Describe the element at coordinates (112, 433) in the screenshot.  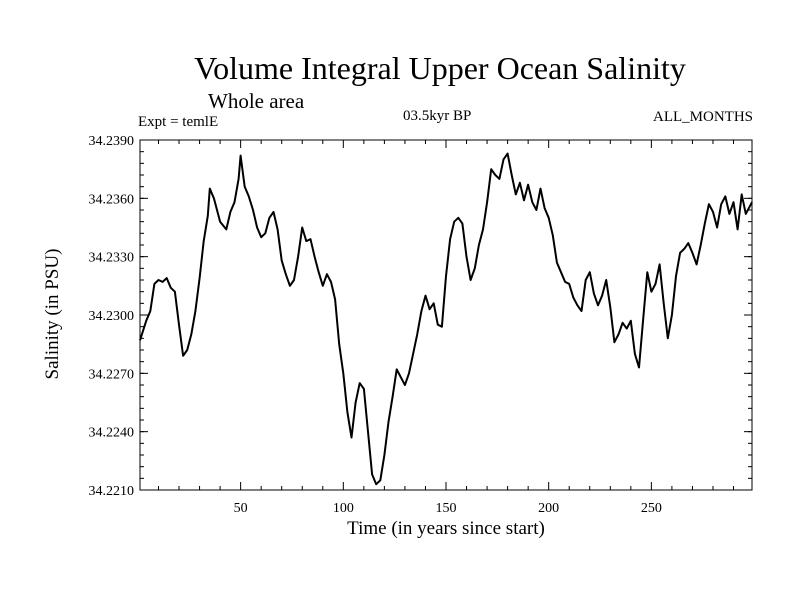
I see `y-tick-label: 34.2240` at that location.